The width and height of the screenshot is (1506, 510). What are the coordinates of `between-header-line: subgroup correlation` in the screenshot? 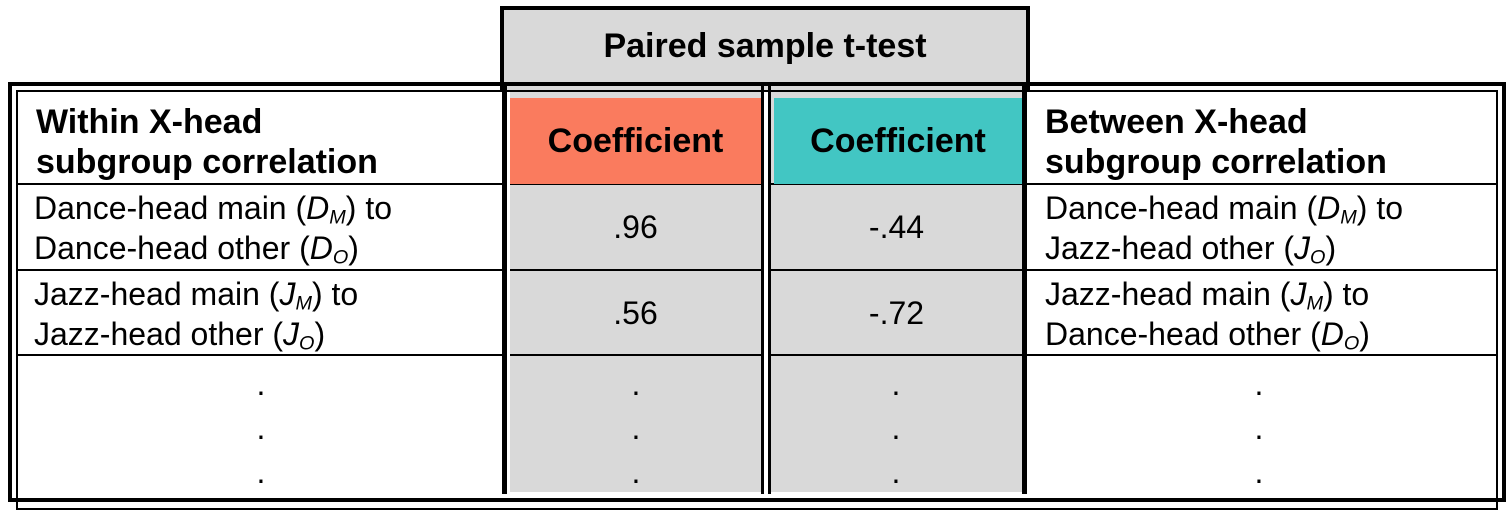 It's located at (1216, 162).